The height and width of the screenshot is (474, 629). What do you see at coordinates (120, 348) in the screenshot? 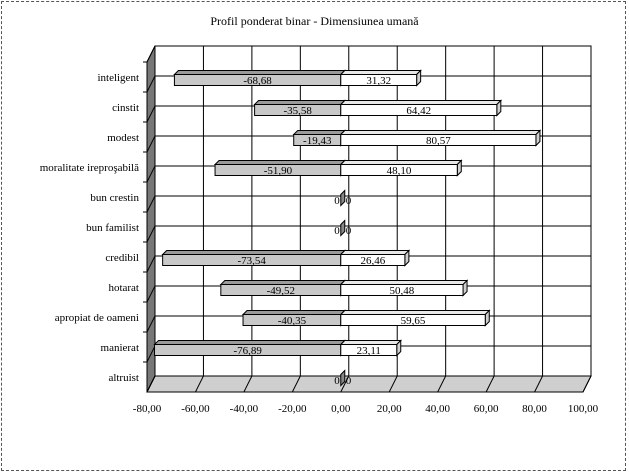
I see `category-label: manierat` at bounding box center [120, 348].